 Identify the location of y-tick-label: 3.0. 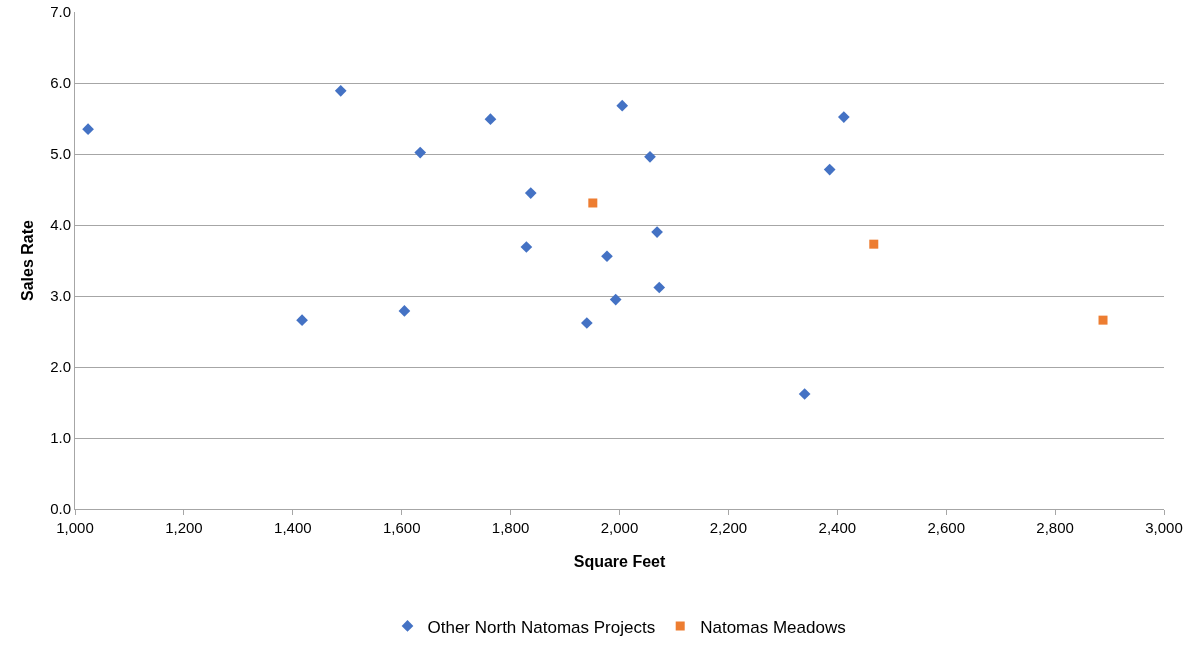
(60, 296).